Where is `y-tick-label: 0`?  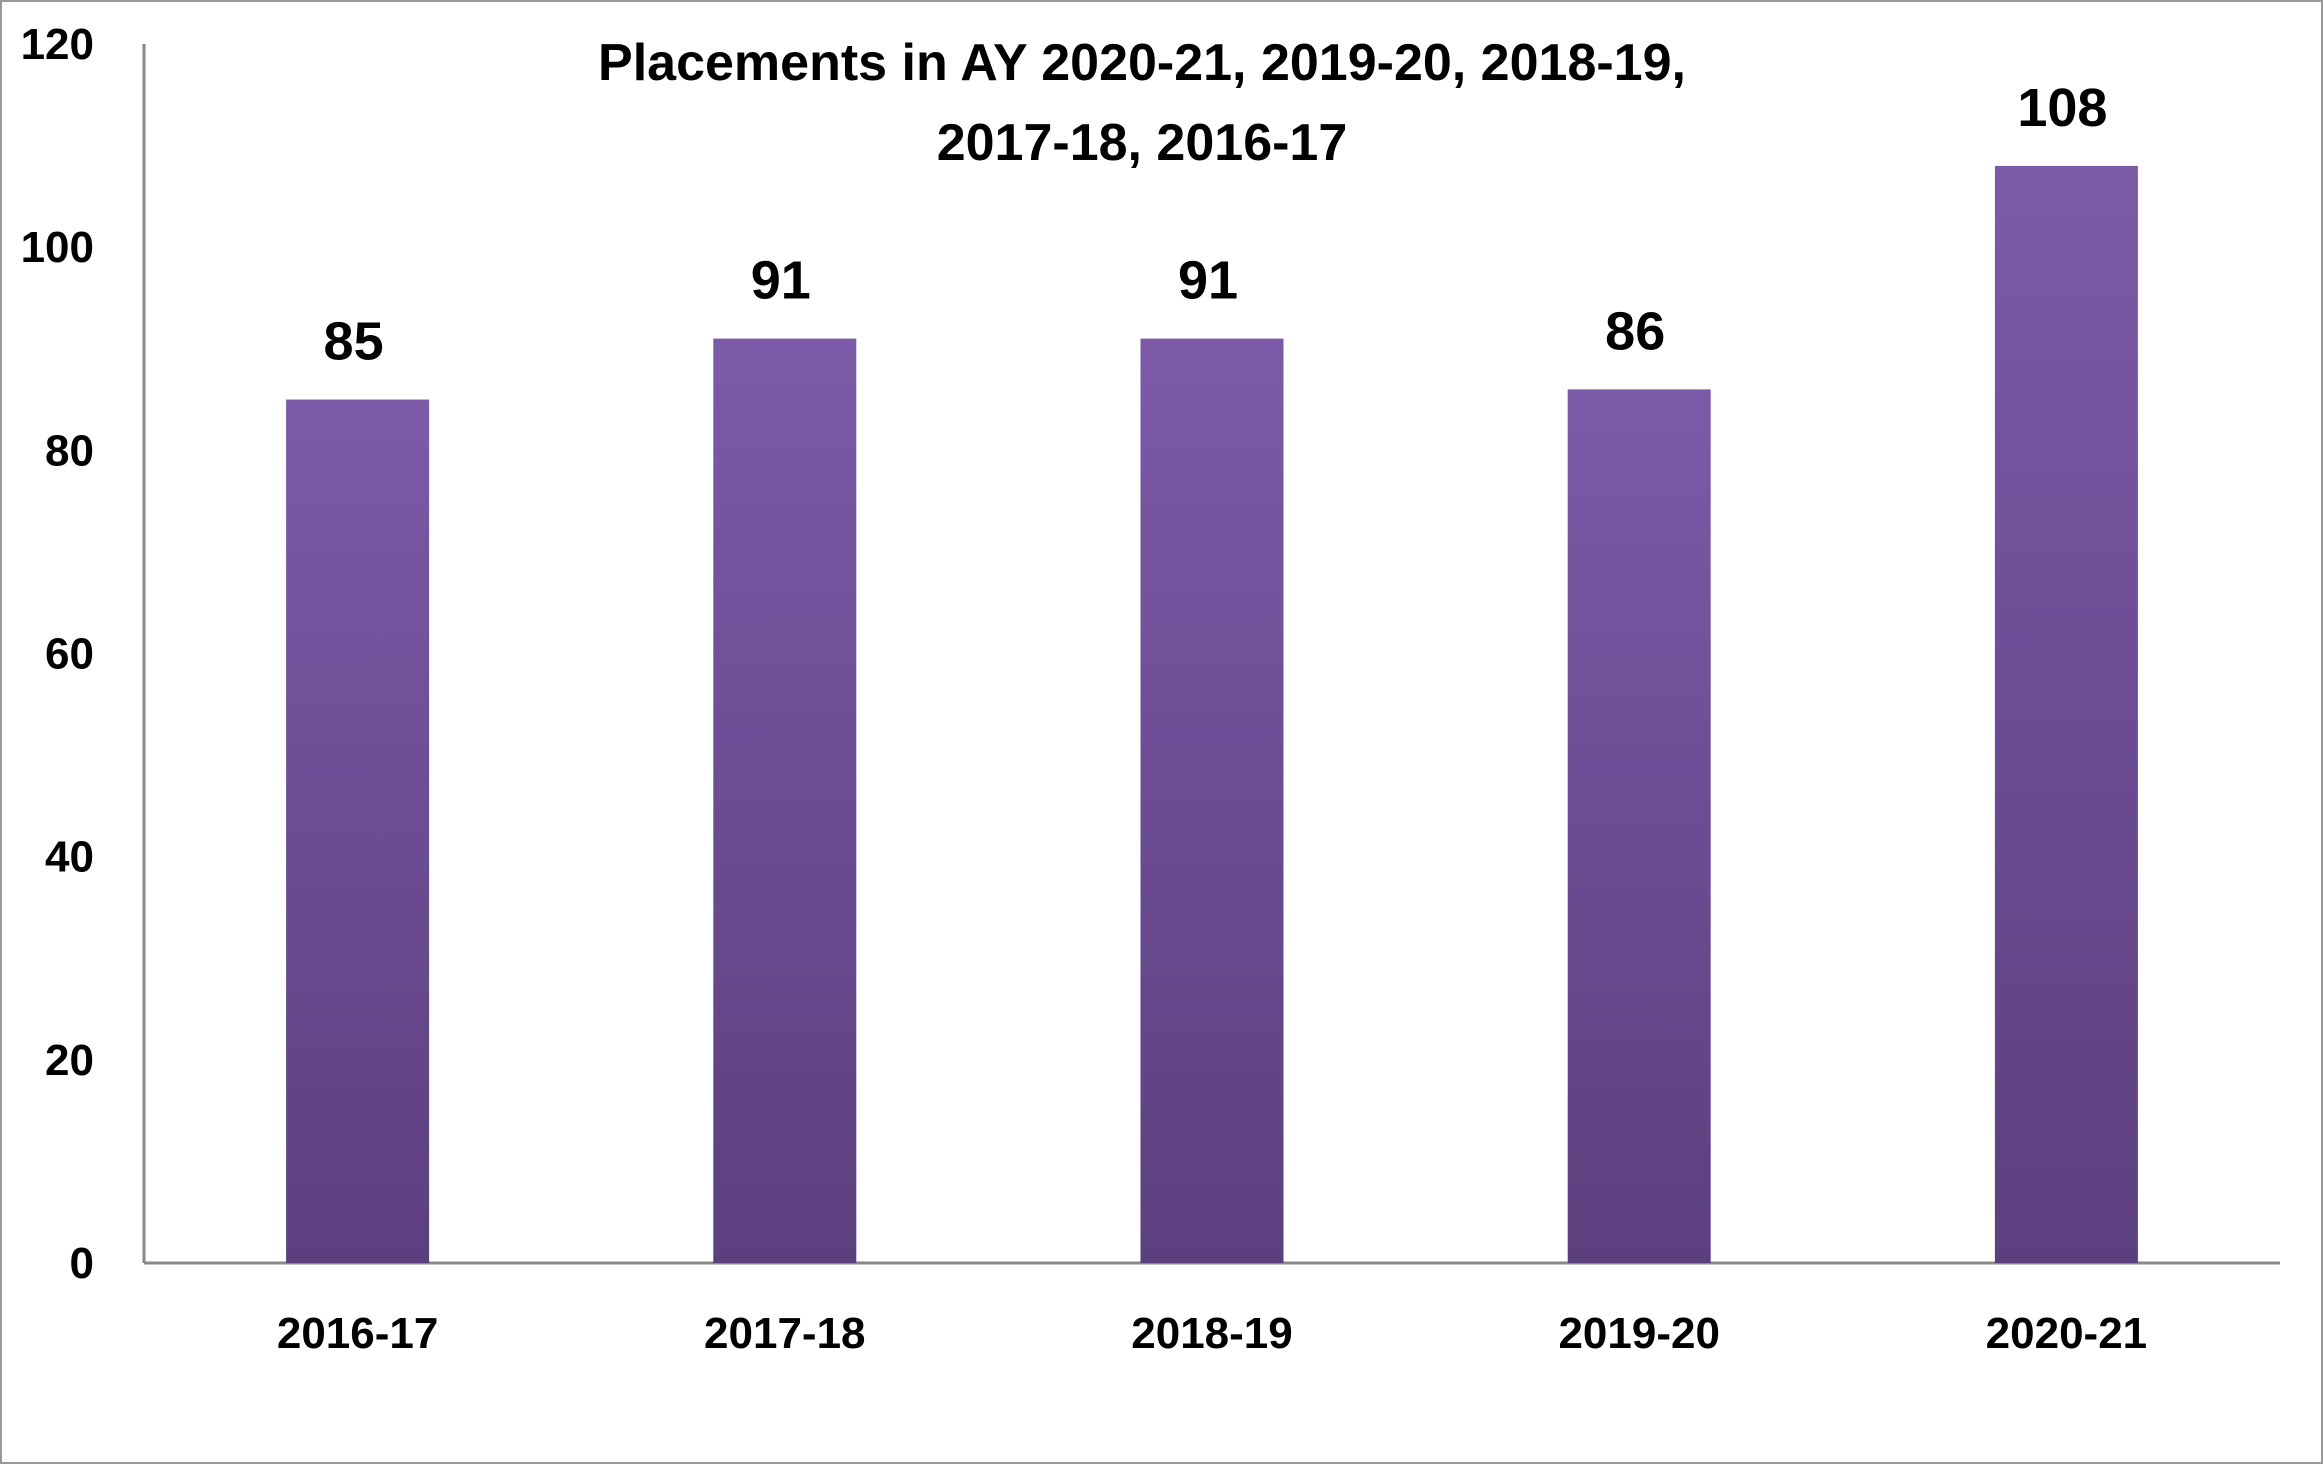
y-tick-label: 0 is located at coordinates (82, 1263).